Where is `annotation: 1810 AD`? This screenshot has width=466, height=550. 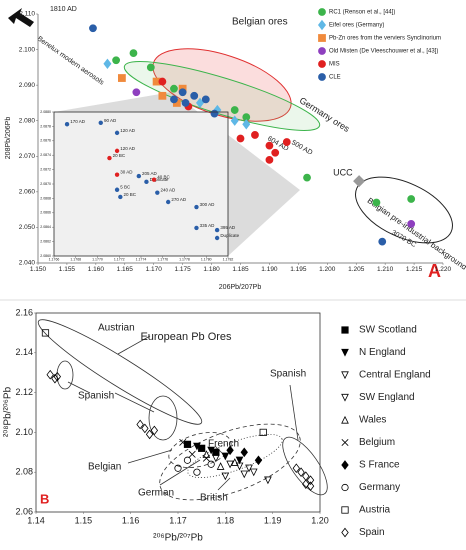
annotation: 1810 AD is located at coordinates (63, 9).